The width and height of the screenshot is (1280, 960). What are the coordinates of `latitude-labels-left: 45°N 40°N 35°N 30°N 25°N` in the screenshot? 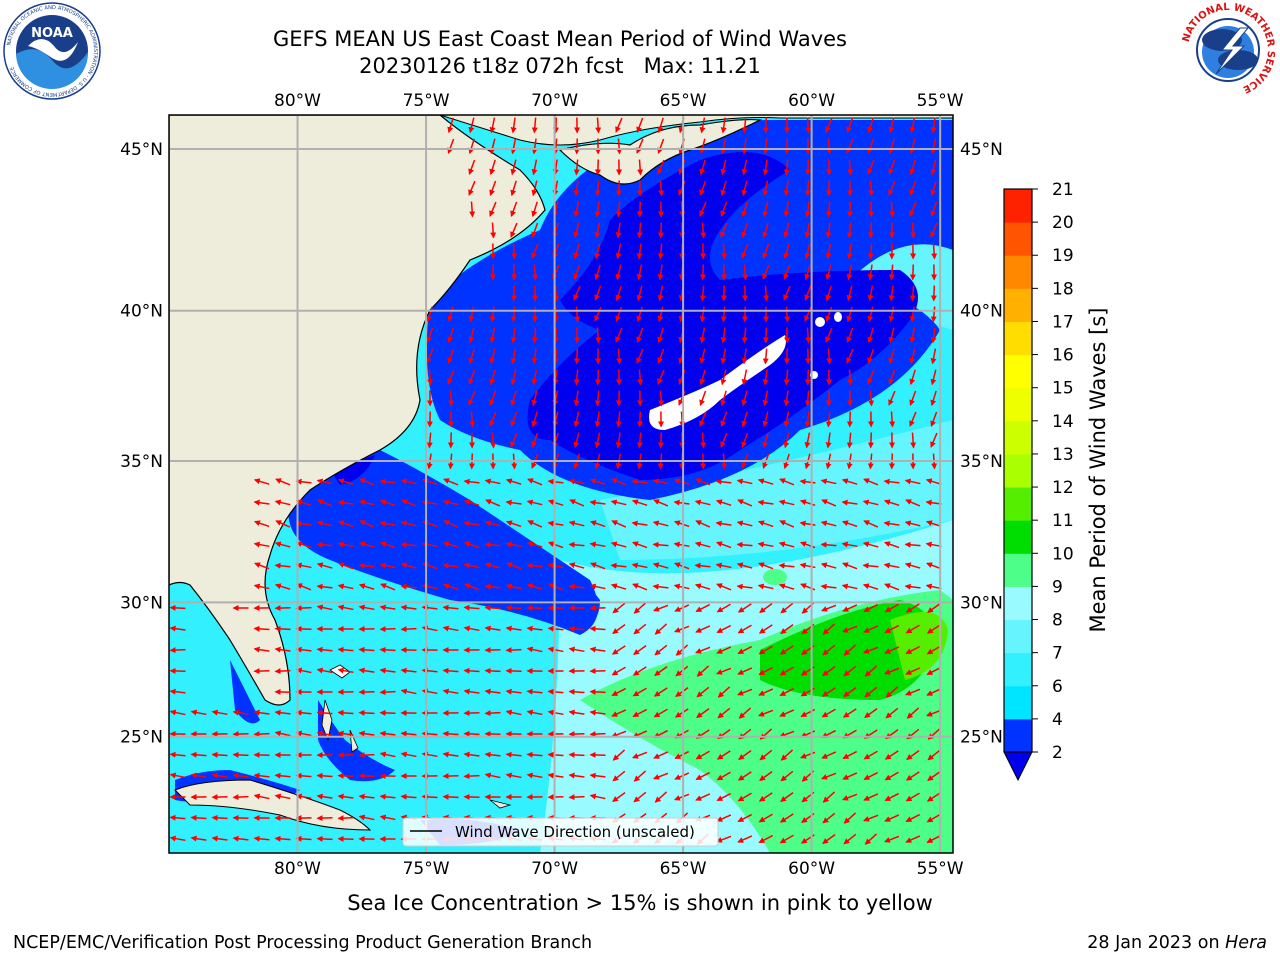 It's located at (141, 444).